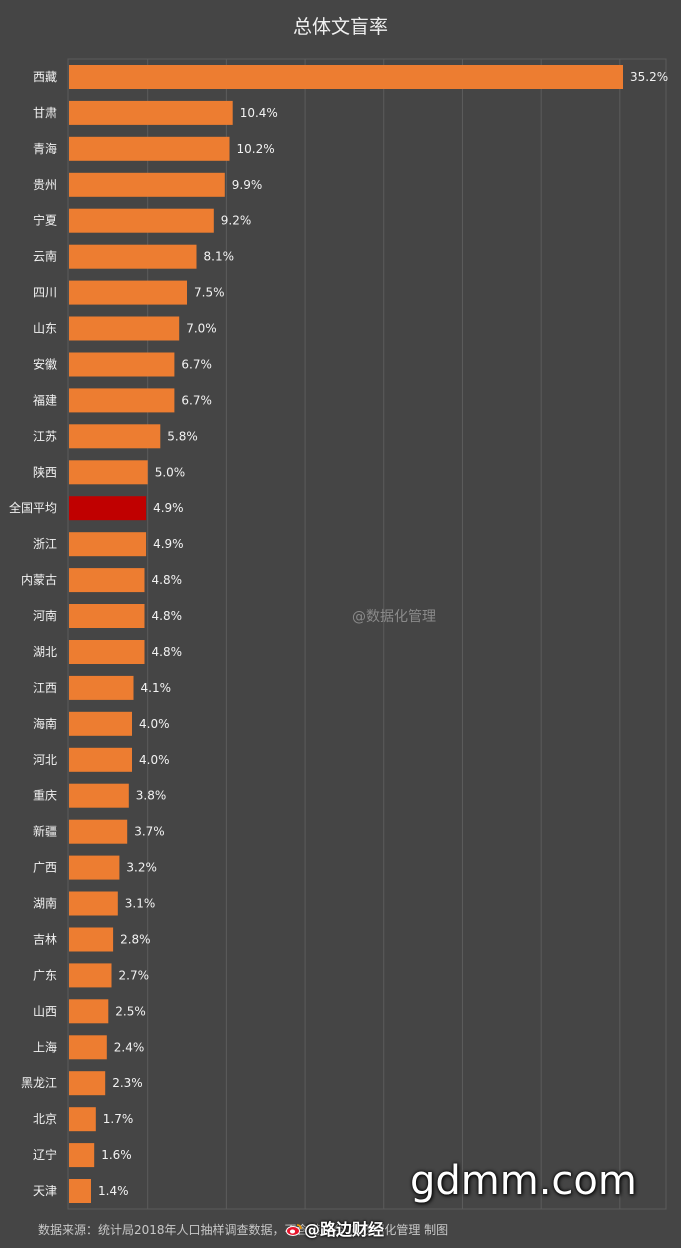  What do you see at coordinates (256, 149) in the screenshot?
I see `value-label: 10.2%` at bounding box center [256, 149].